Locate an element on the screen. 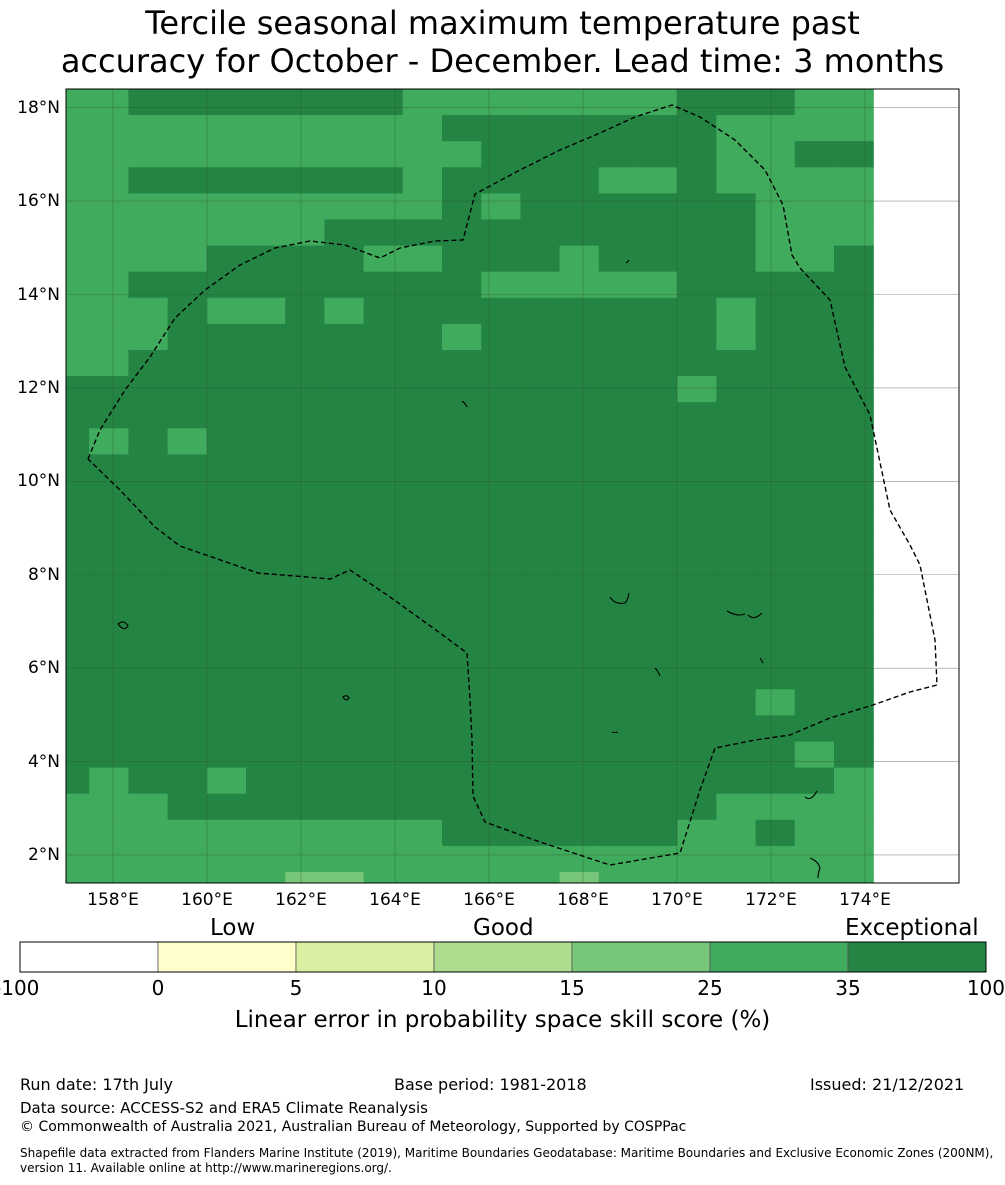  colorbar-tick-label: -100 is located at coordinates (20, 988).